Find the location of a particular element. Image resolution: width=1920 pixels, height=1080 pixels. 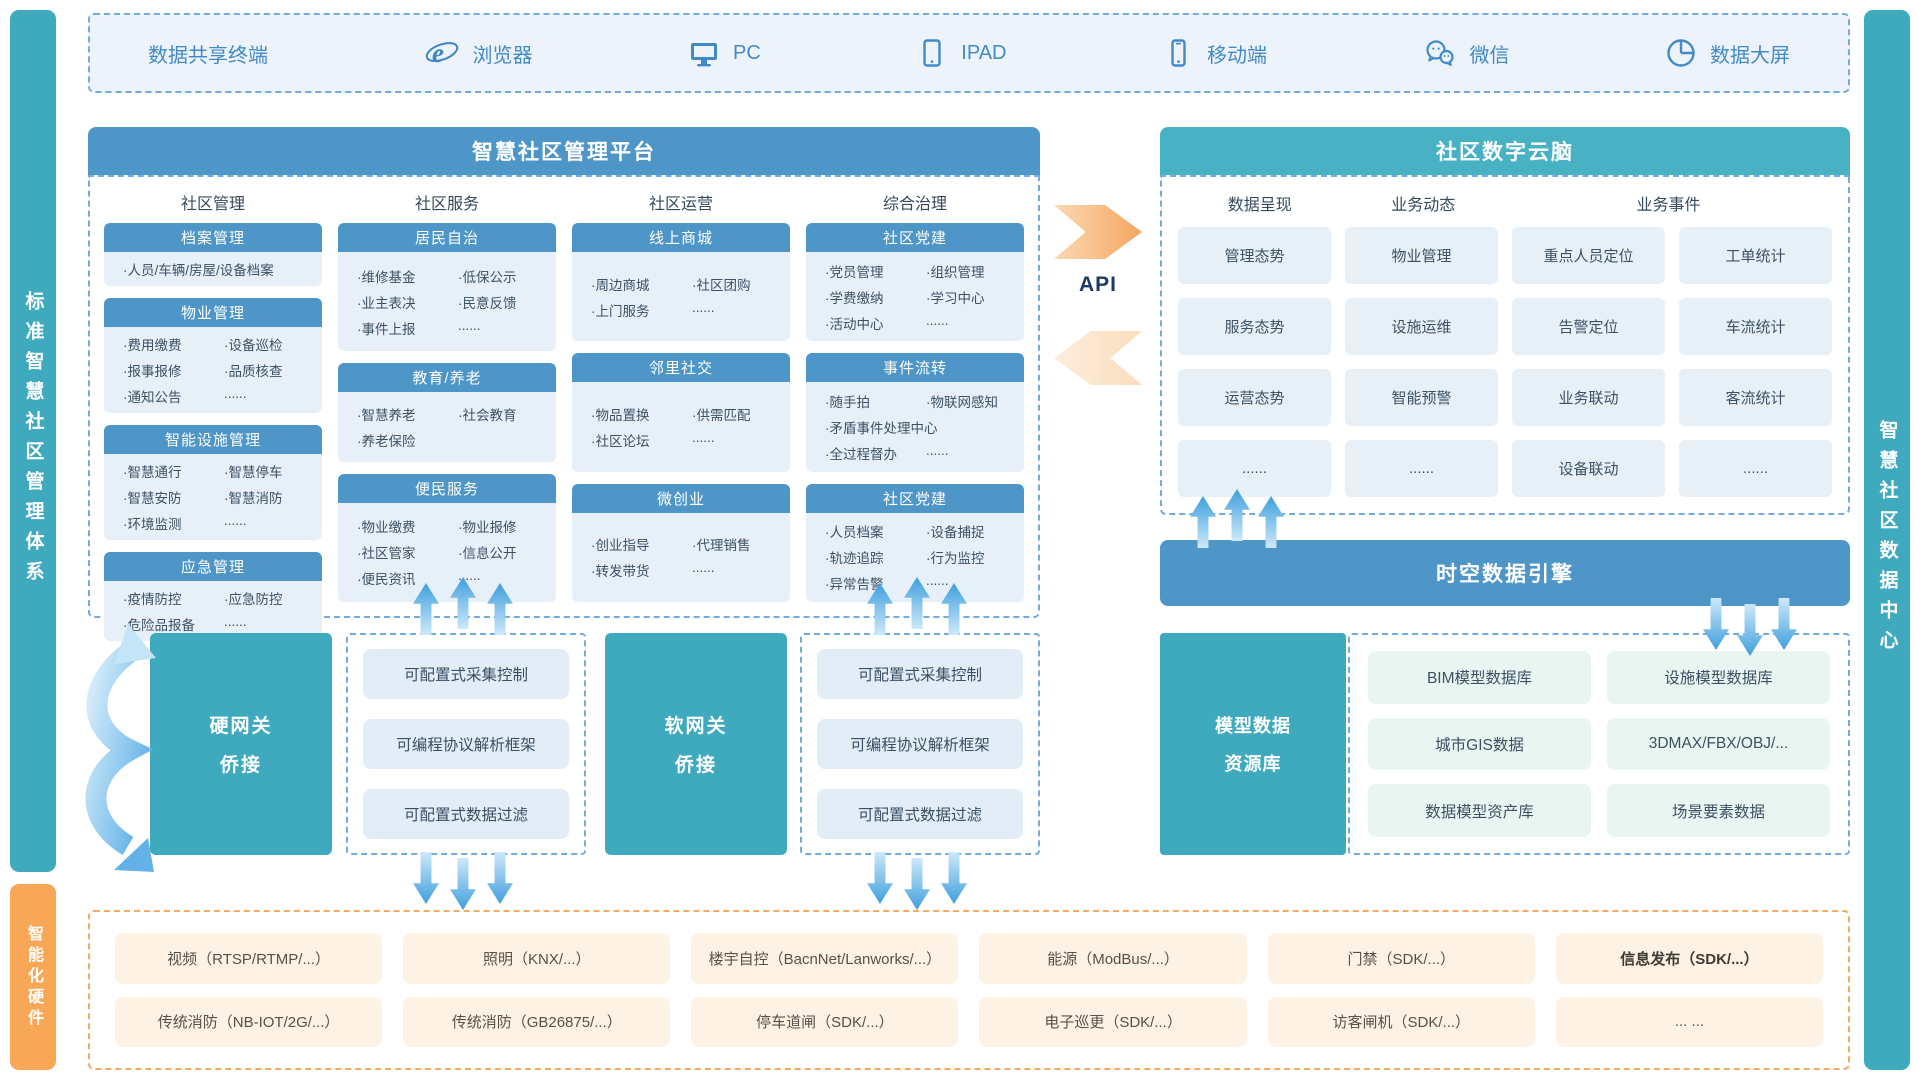

ie-browser-icon: e is located at coordinates (442, 53).